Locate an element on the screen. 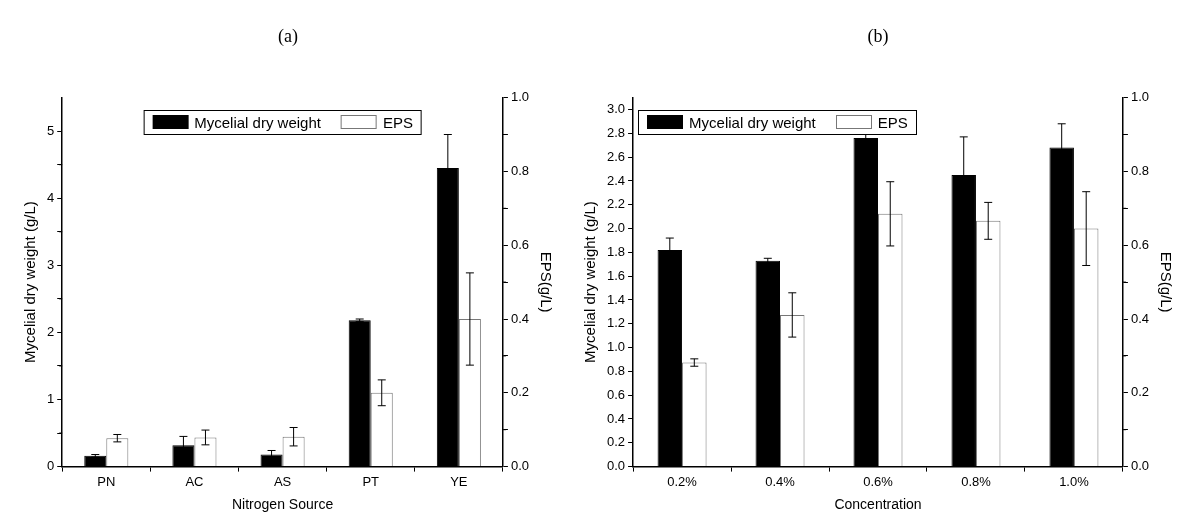 The height and width of the screenshot is (531, 1202). y-tick-label: 3 is located at coordinates (51, 264).